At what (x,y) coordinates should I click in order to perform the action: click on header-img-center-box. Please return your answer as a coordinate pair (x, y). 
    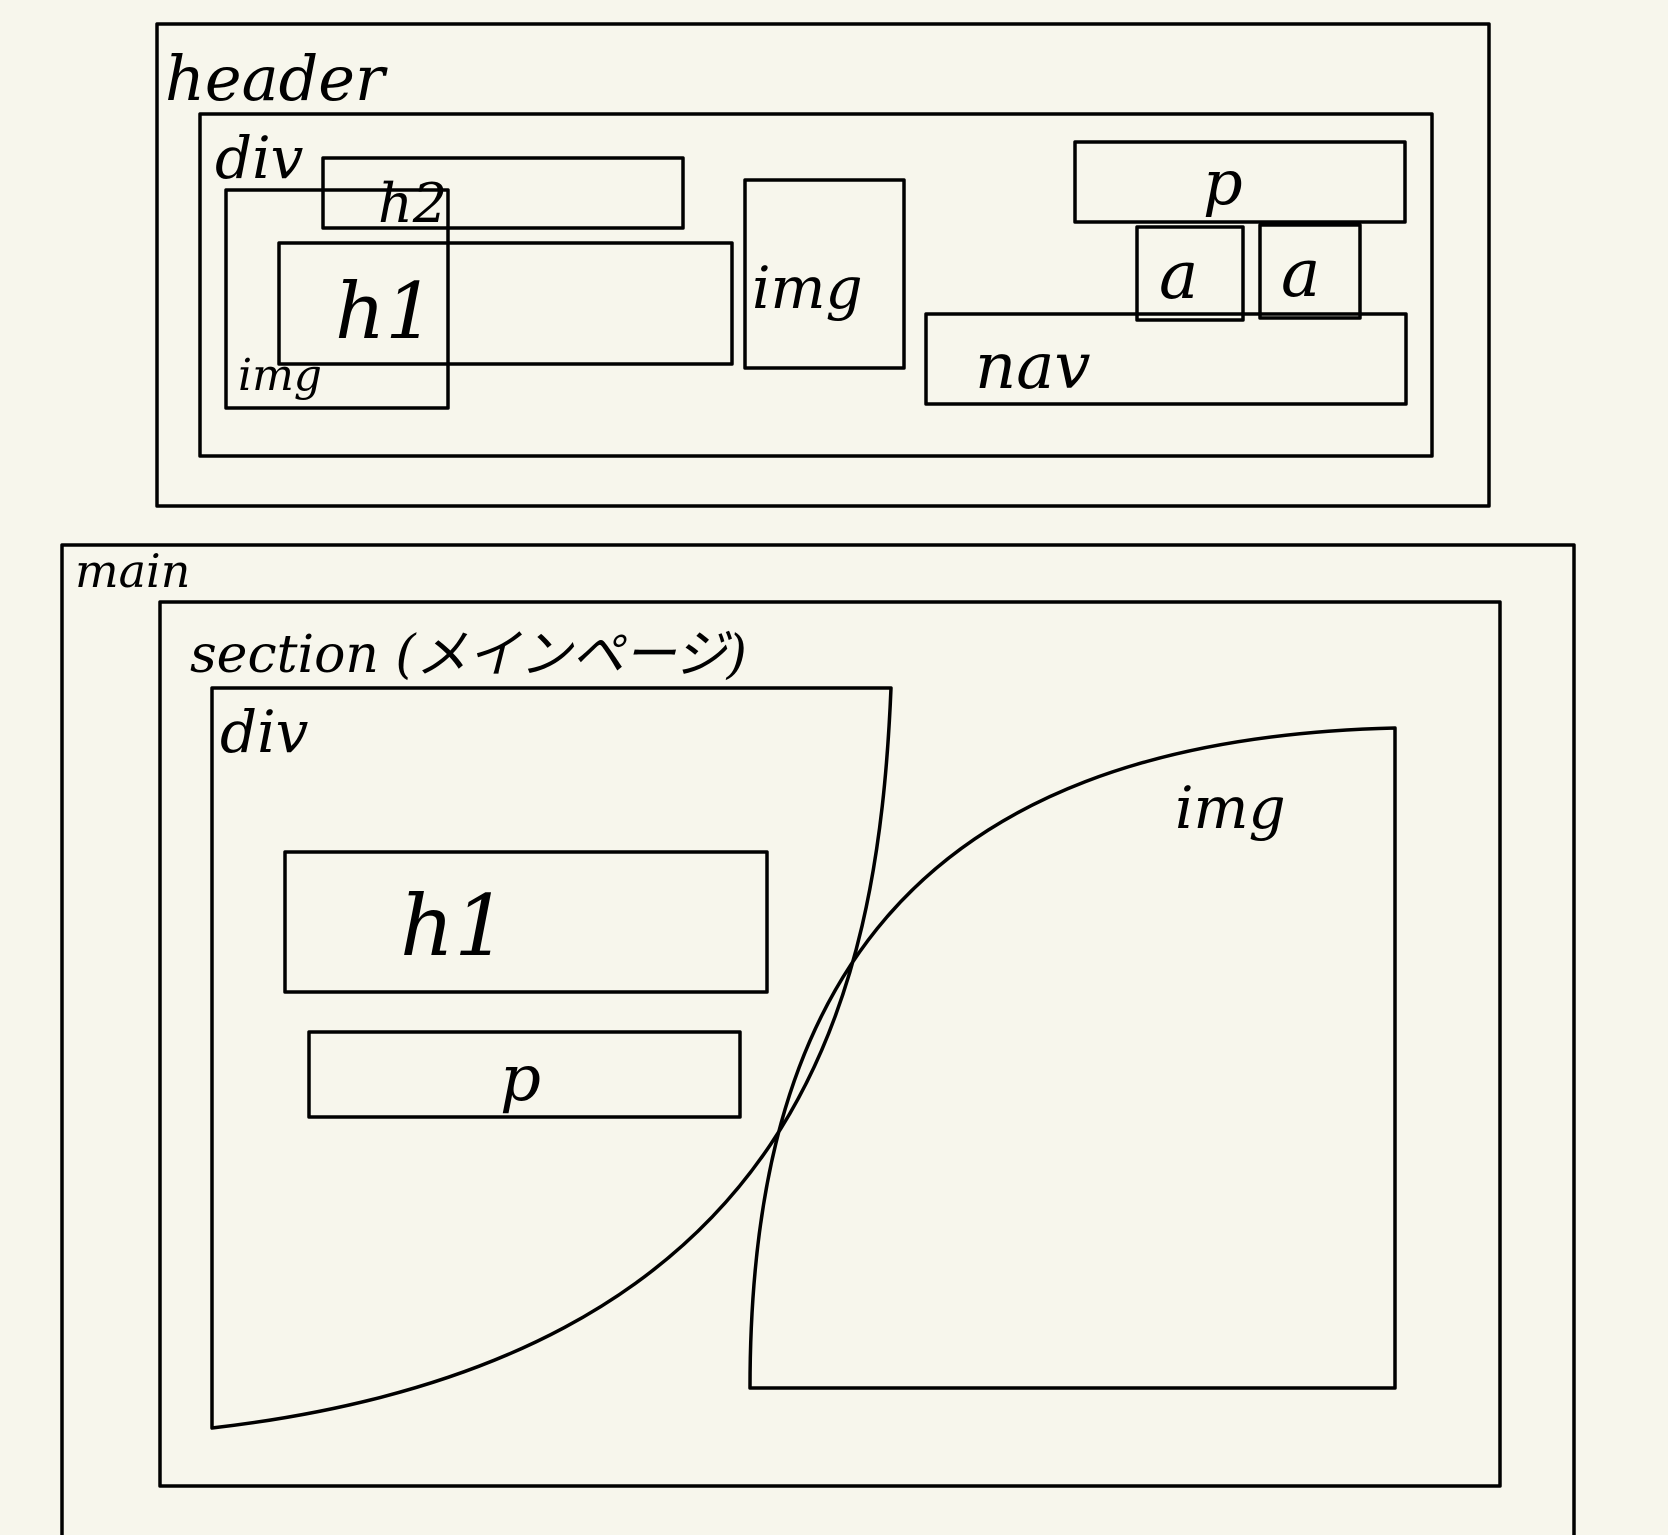
    Looking at the image, I should click on (824, 274).